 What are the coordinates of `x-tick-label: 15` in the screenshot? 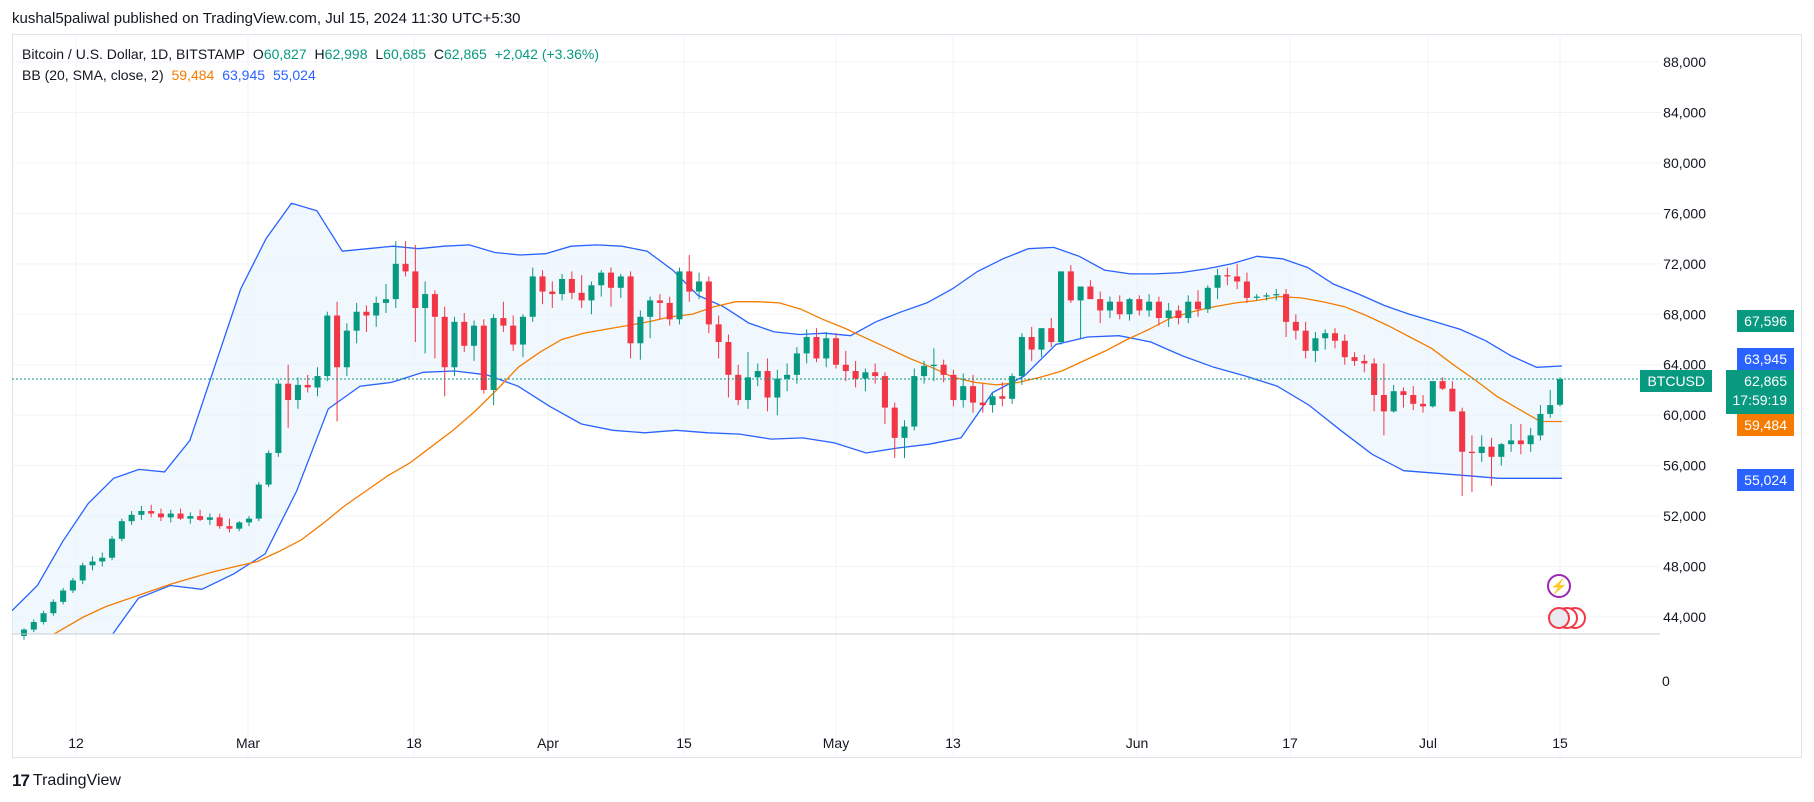 It's located at (684, 743).